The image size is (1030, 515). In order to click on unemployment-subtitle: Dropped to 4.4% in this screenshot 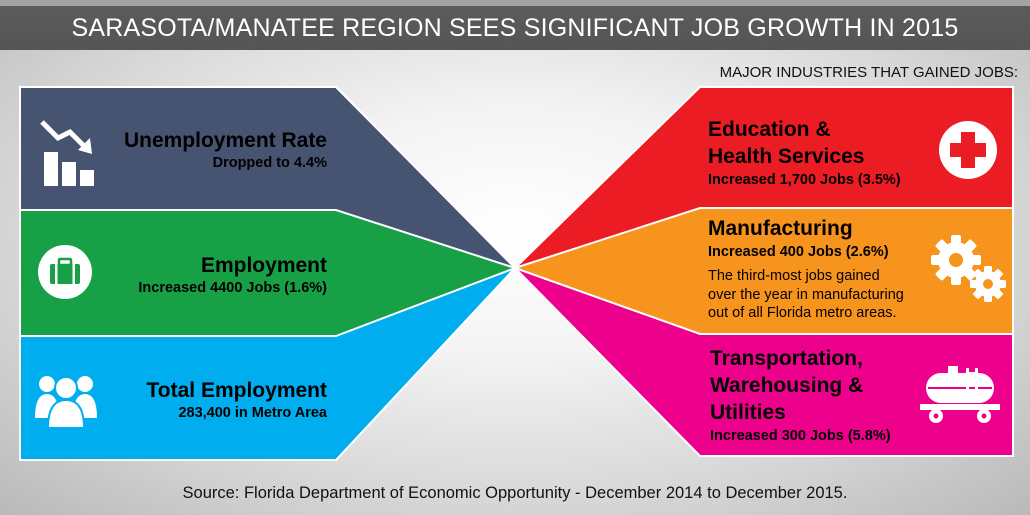, I will do `click(269, 163)`.